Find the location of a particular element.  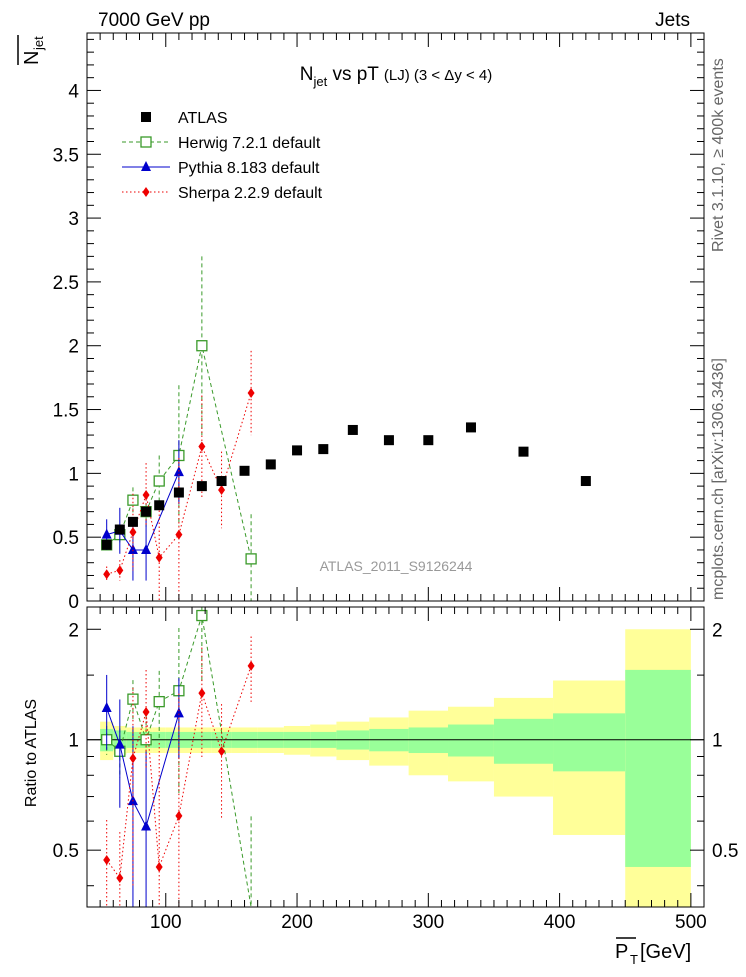

ratio-y-tick-label: 2 is located at coordinates (73, 630).